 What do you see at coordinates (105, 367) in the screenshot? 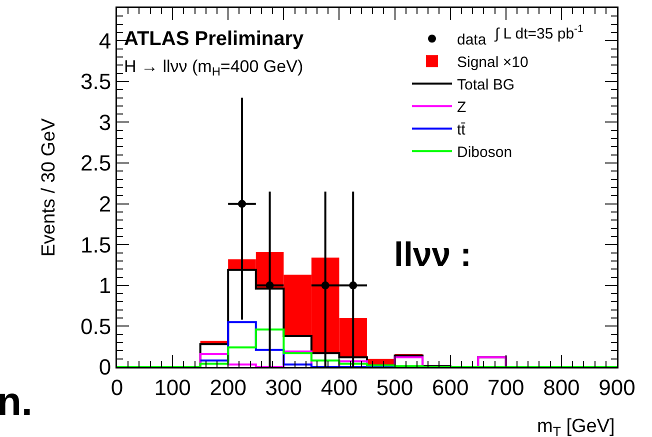
I see `y-tick-label: 0` at bounding box center [105, 367].